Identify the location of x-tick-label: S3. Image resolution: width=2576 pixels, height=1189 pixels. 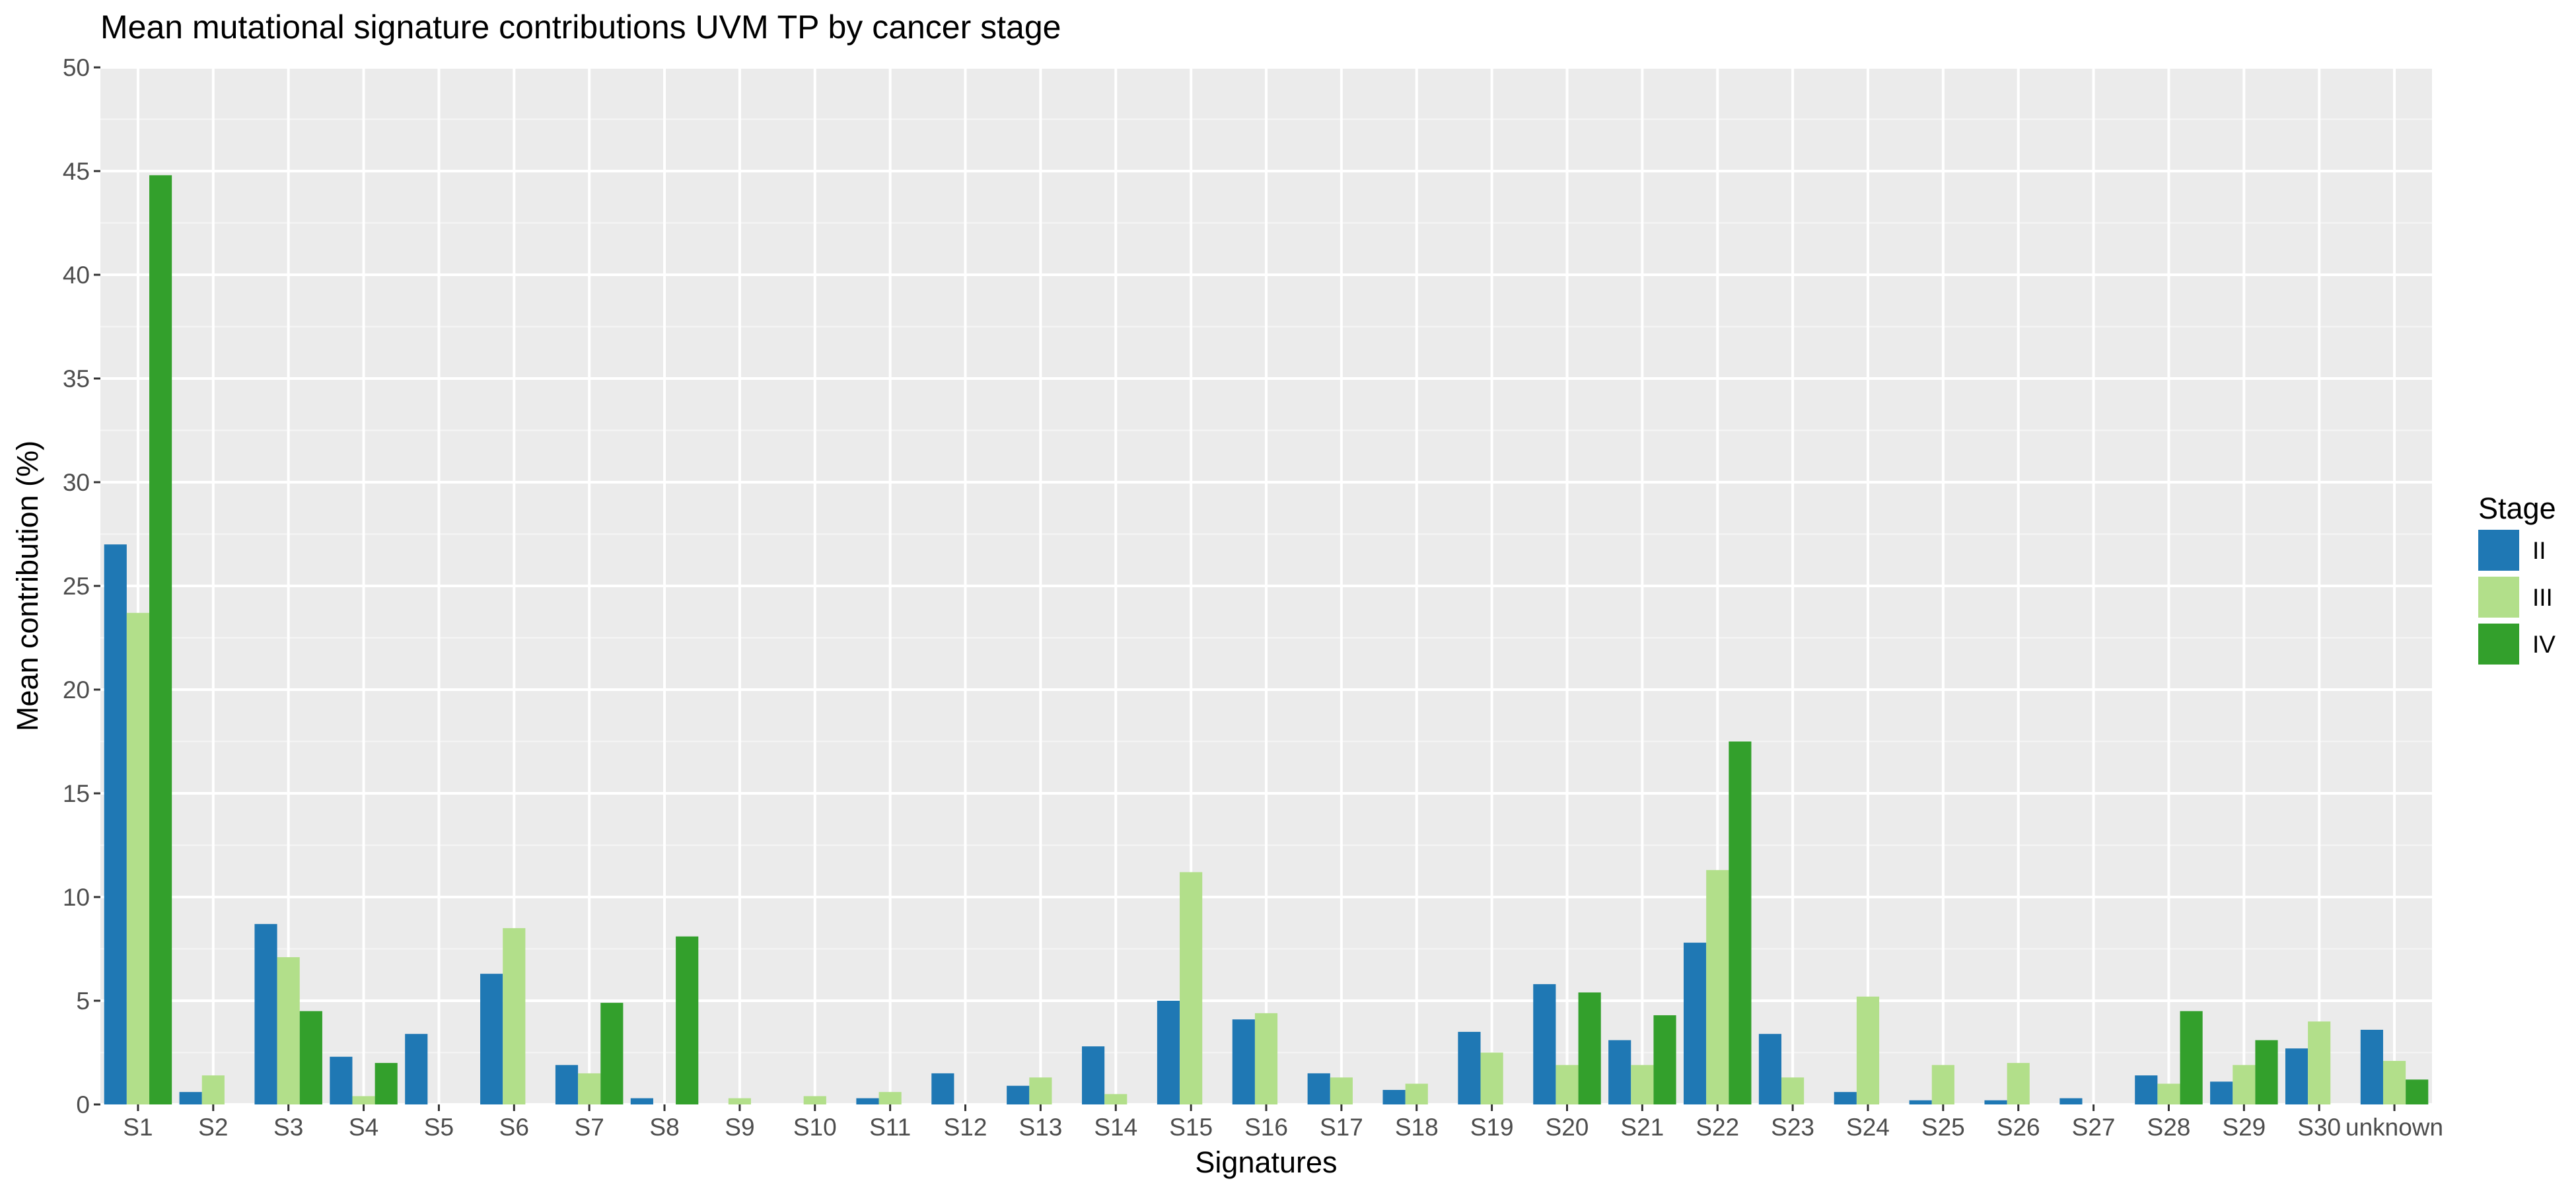
(288, 1127).